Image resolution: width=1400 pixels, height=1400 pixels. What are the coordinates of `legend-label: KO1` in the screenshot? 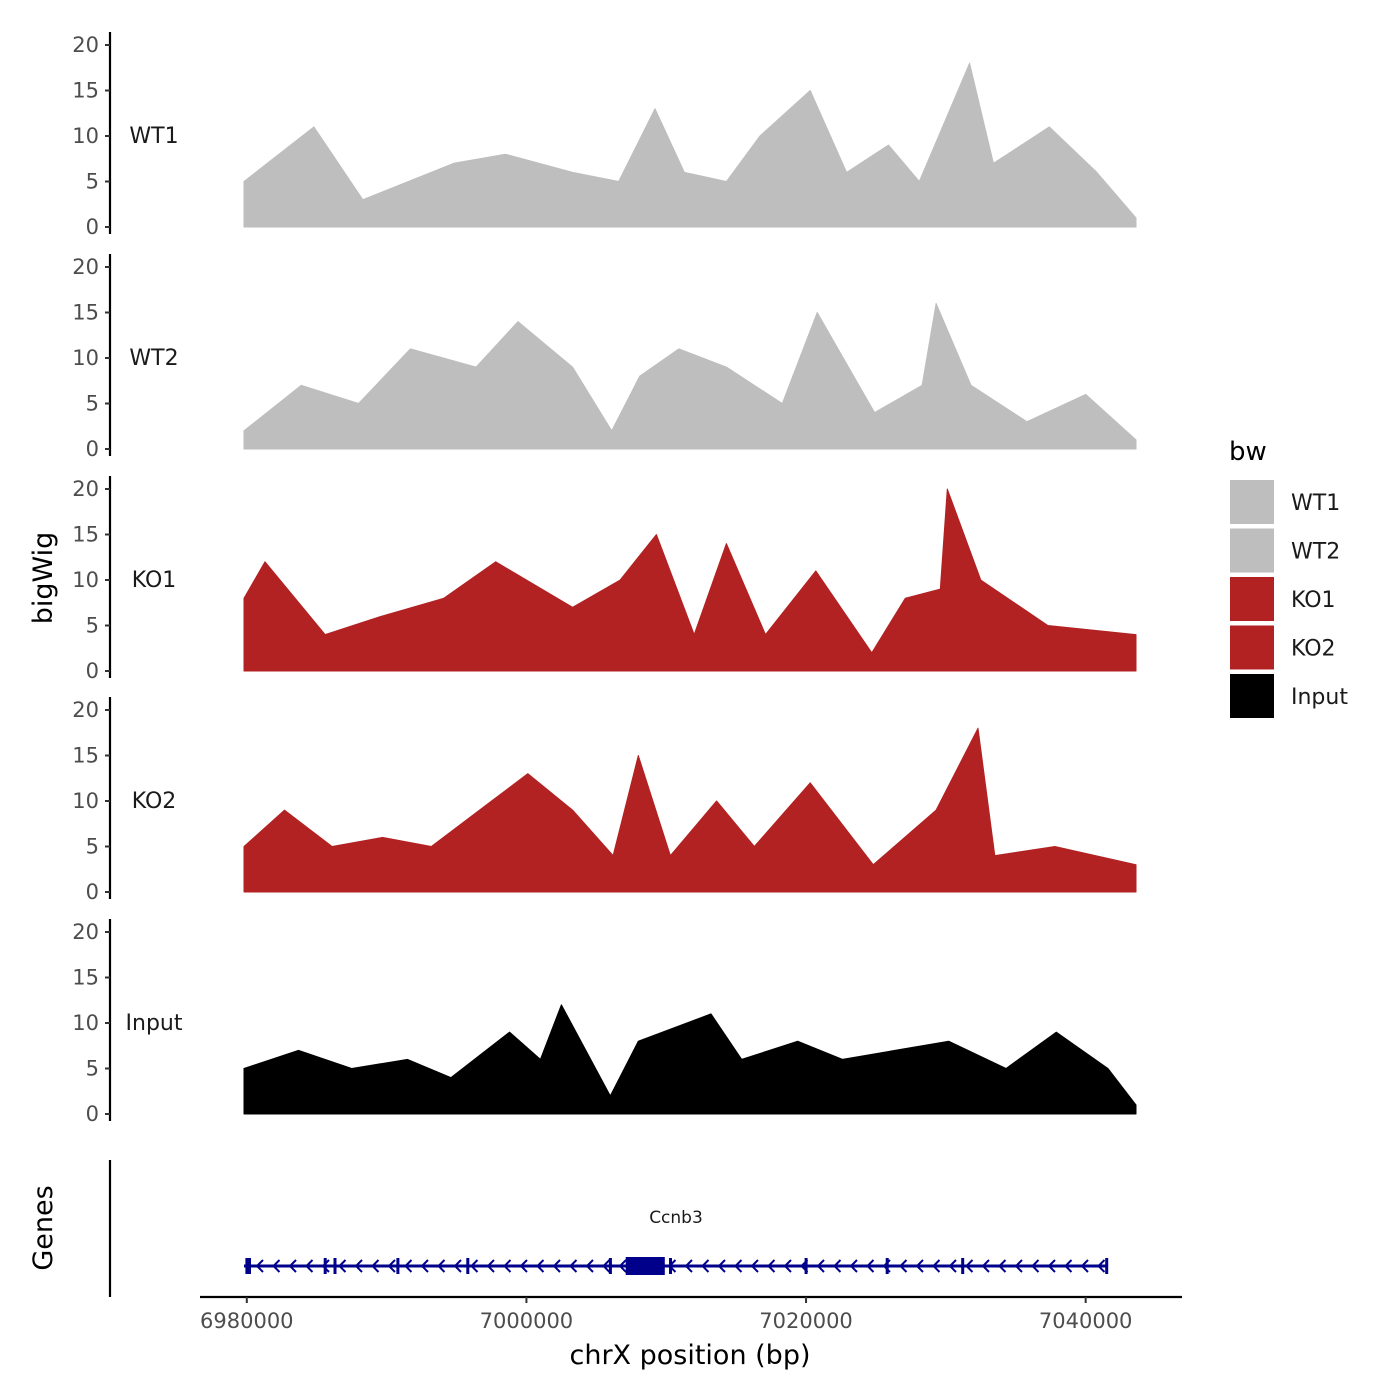 It's located at (1313, 600).